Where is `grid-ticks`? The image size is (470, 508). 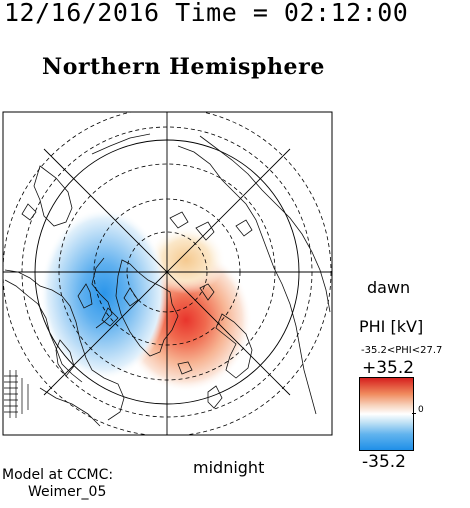 grid-ticks is located at coordinates (16, 394).